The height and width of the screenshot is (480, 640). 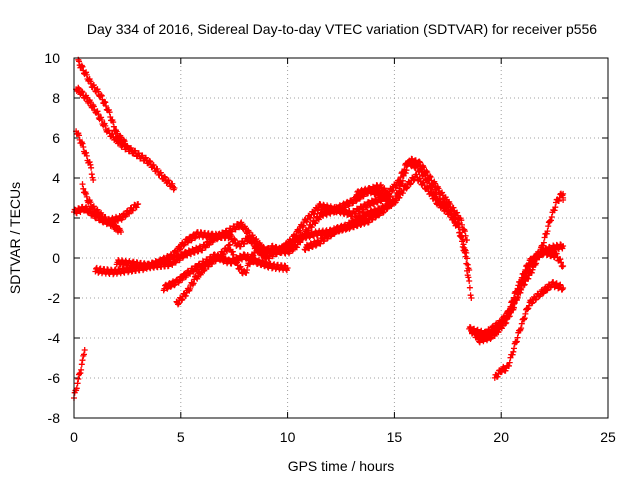 What do you see at coordinates (54, 338) in the screenshot?
I see `y-tick-label: -4` at bounding box center [54, 338].